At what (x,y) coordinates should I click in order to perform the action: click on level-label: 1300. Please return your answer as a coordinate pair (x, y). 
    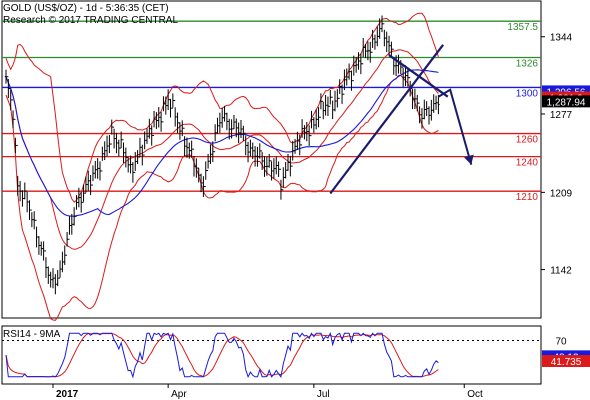
    Looking at the image, I should click on (527, 93).